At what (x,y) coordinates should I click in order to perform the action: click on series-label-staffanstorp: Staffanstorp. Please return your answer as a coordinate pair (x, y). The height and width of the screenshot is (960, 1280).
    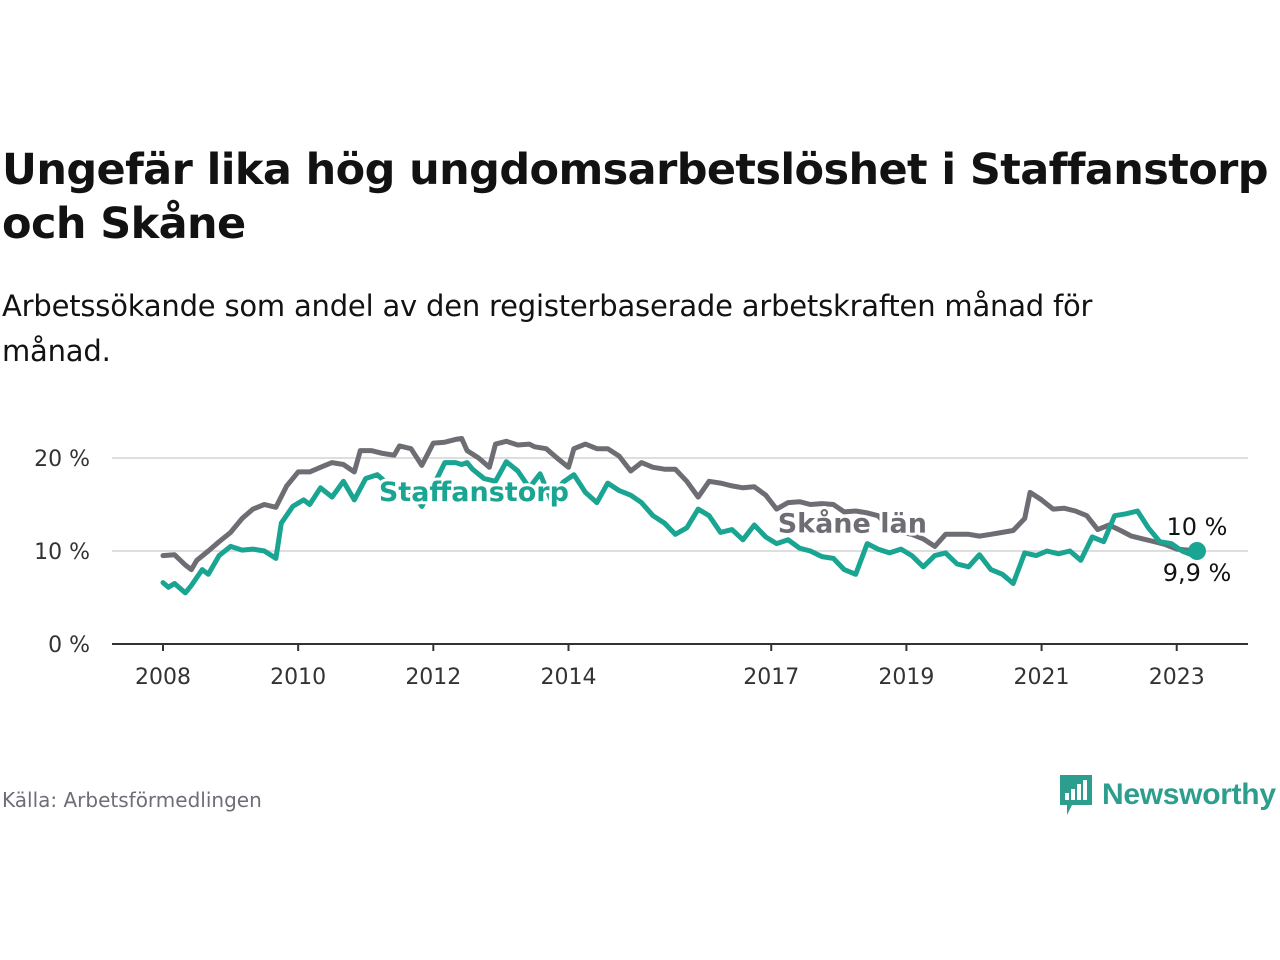
    Looking at the image, I should click on (474, 492).